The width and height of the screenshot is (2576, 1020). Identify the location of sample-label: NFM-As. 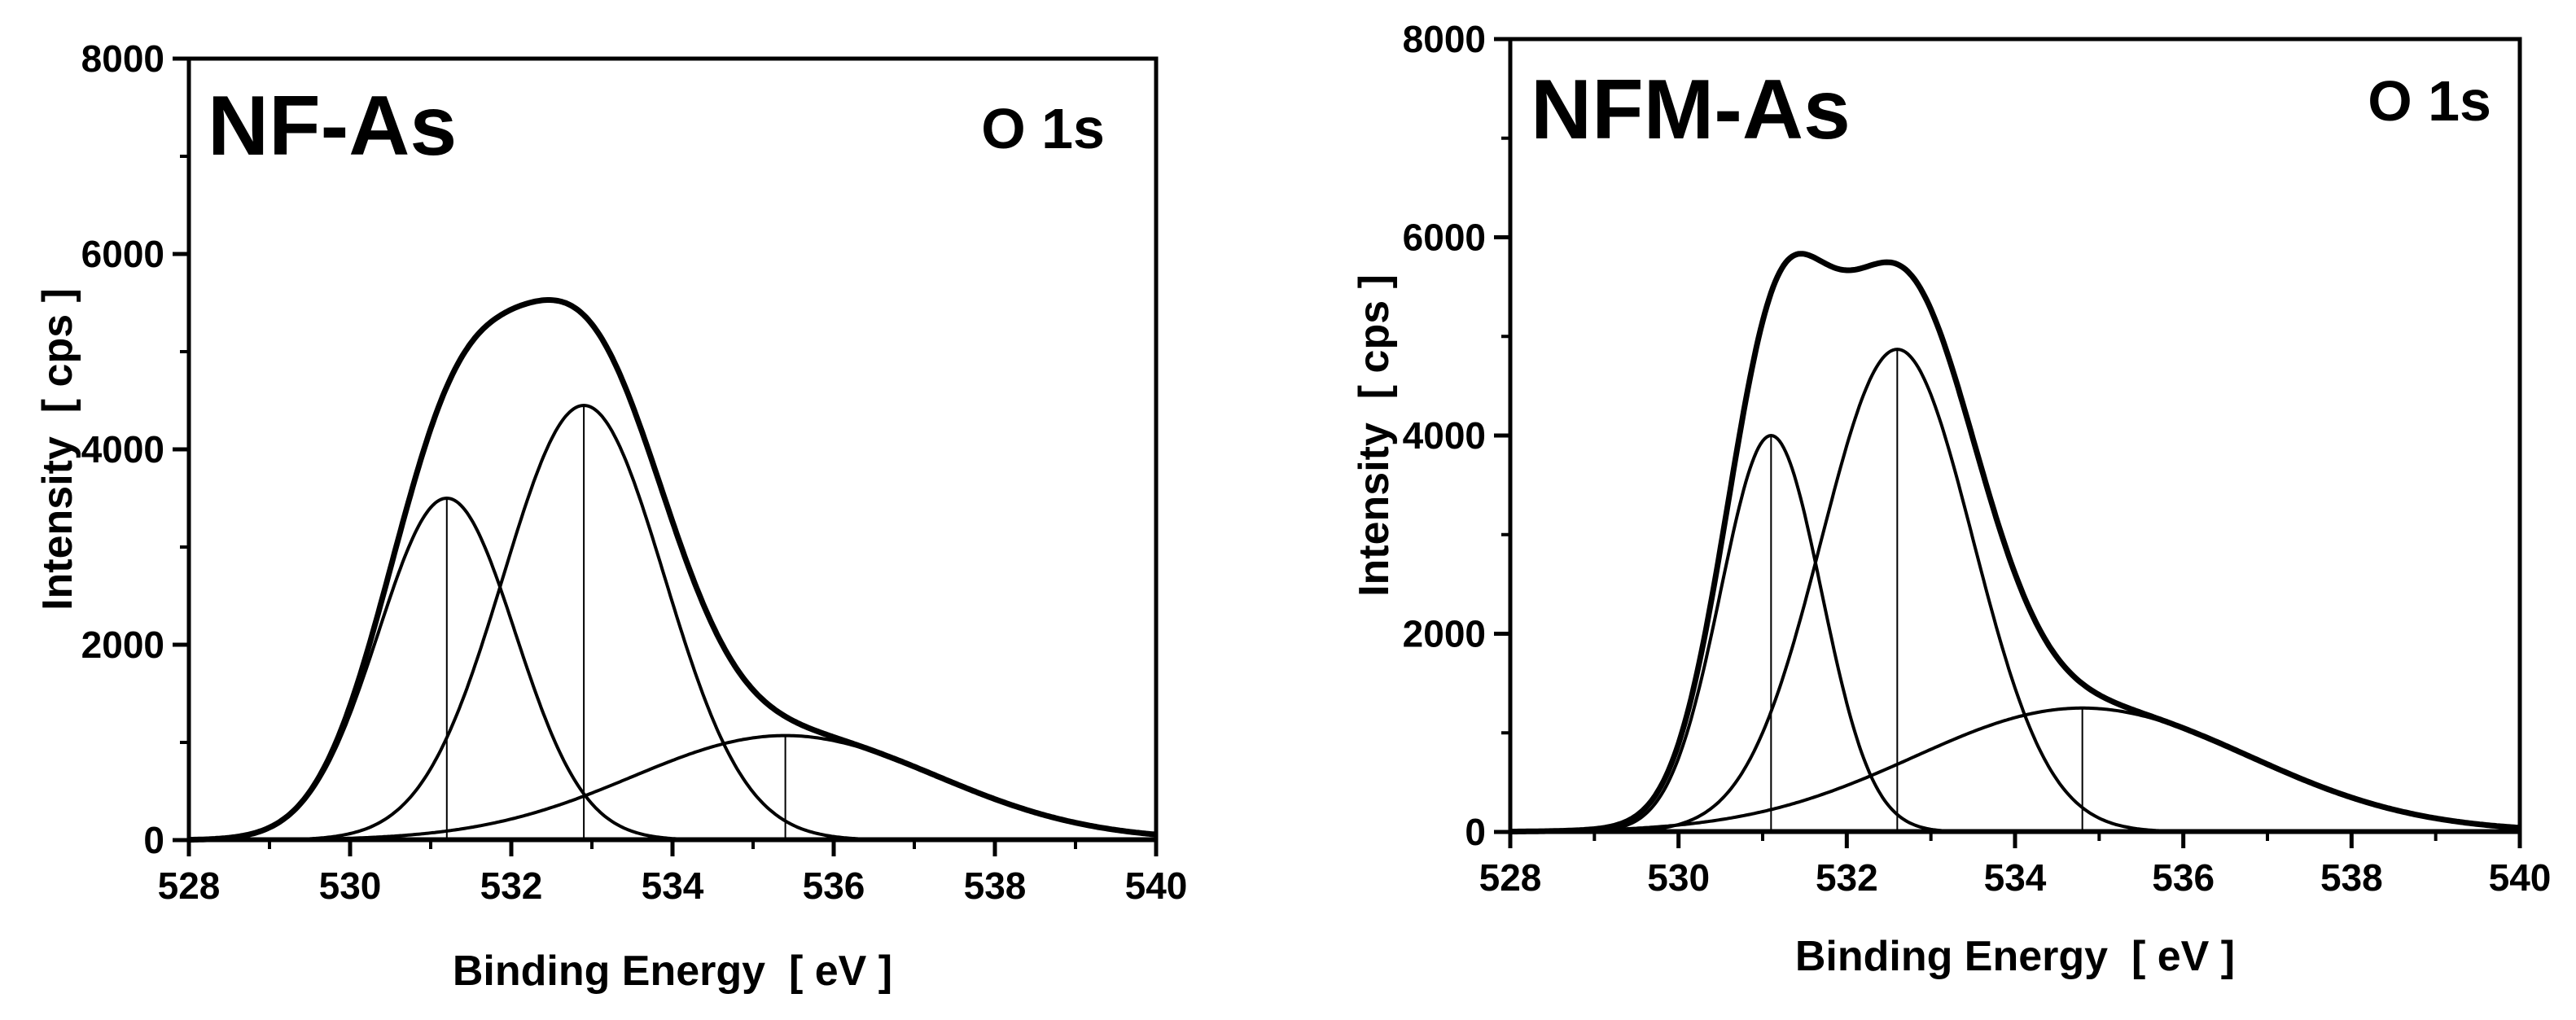
(1691, 110).